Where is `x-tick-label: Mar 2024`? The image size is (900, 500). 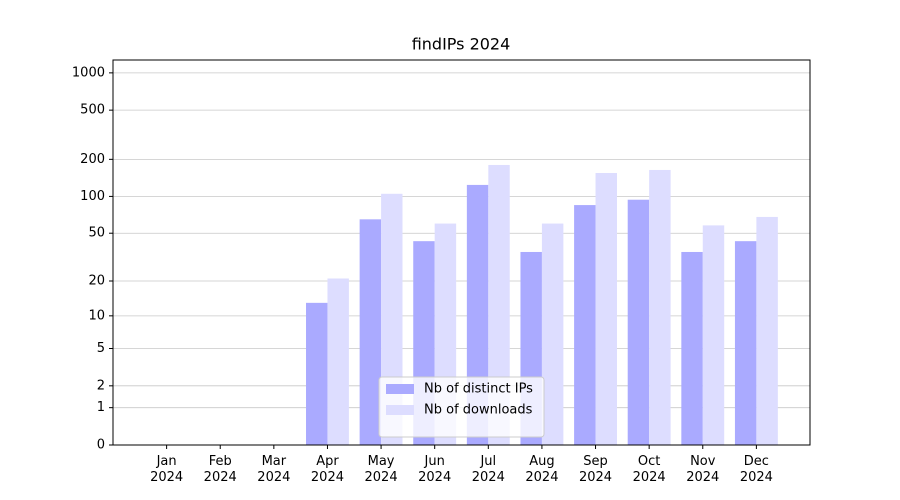 x-tick-label: Mar 2024 is located at coordinates (273, 469).